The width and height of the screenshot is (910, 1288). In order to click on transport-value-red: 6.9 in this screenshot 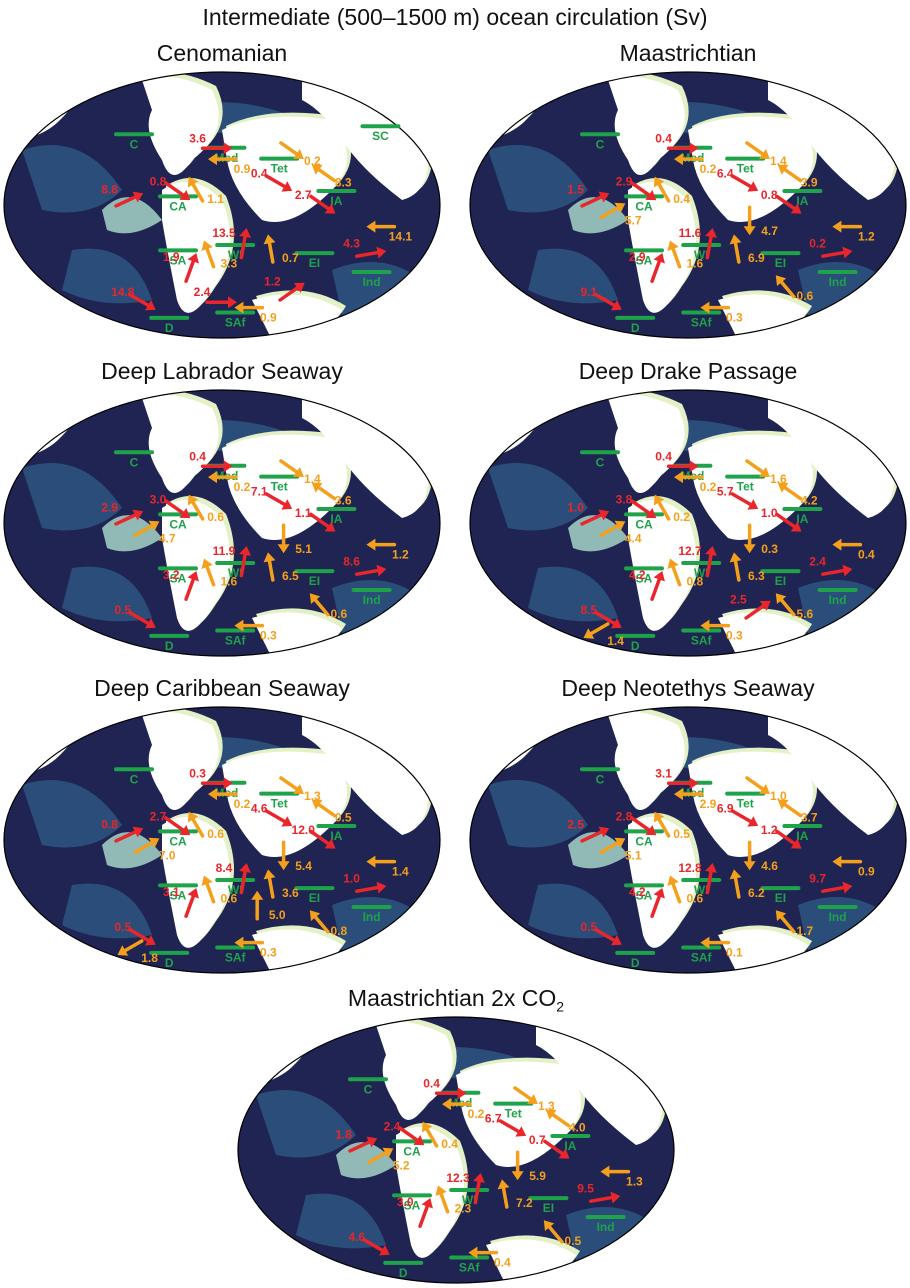, I will do `click(725, 808)`.